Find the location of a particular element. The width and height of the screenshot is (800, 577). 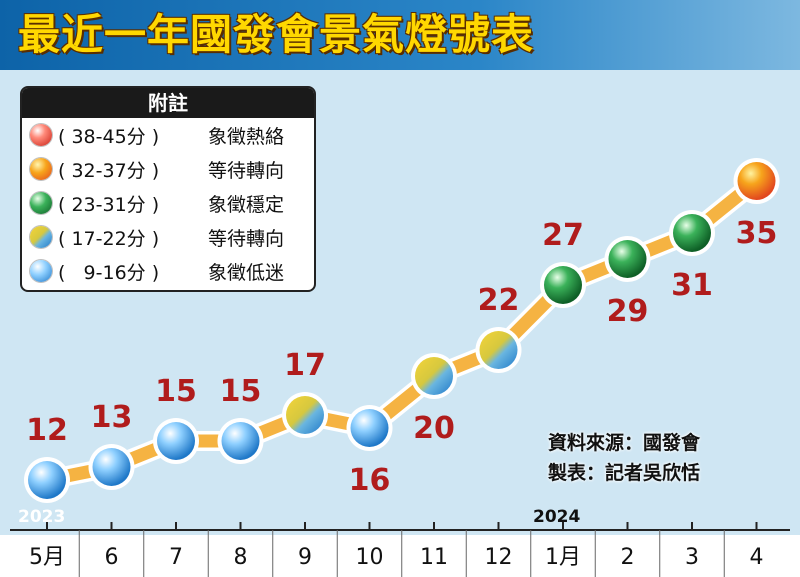

source-note: 資料來源：國發會 製表：記者吳欣恬 is located at coordinates (624, 458).